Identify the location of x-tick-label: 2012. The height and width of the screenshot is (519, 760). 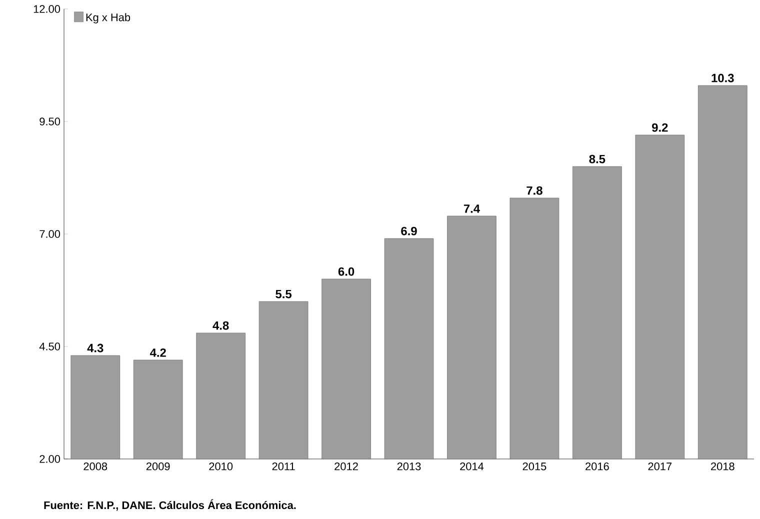
(346, 466).